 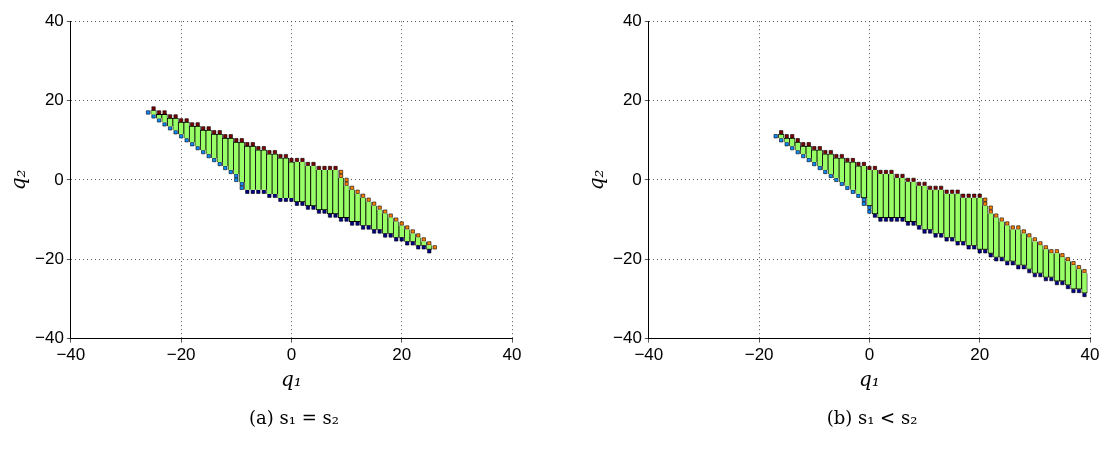 I want to click on x-tick-label: 0, so click(x=869, y=355).